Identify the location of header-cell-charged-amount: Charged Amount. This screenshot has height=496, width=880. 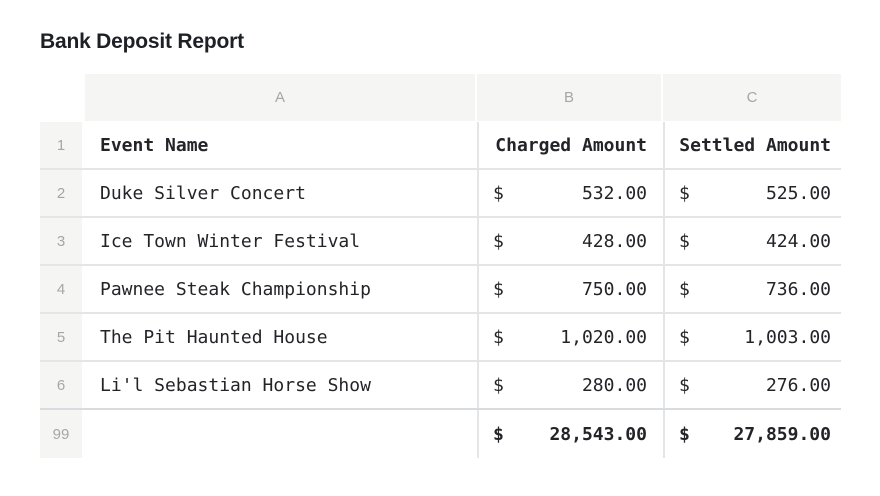
(570, 145).